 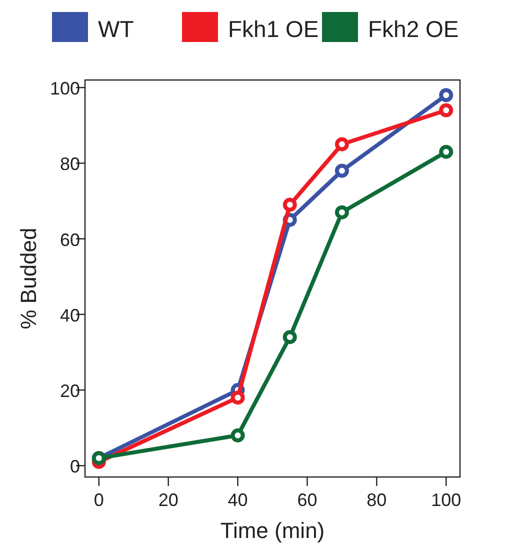 I want to click on y-tick-label: 60, so click(x=70, y=240).